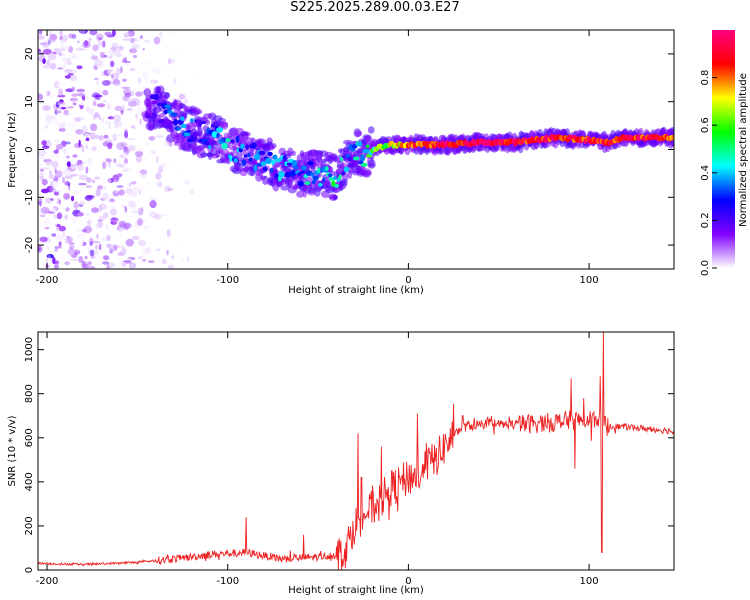  I want to click on snr-y-label: SNR (10 * v/v), so click(12, 450).